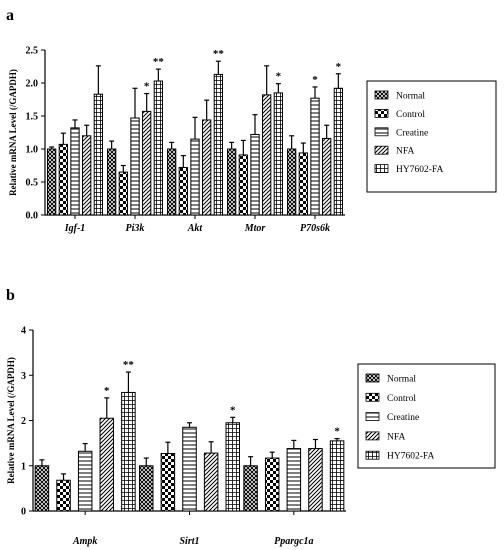  What do you see at coordinates (23, 466) in the screenshot?
I see `y-tick-label: 1` at bounding box center [23, 466].